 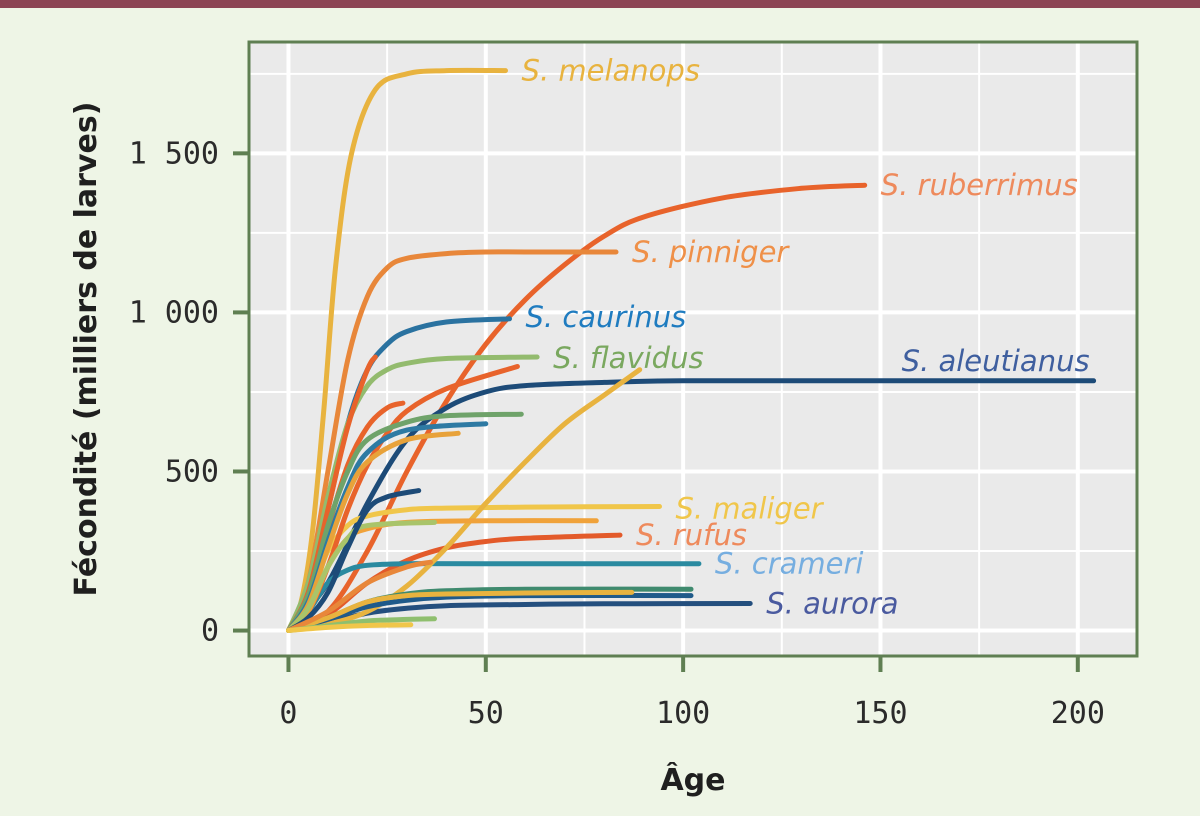 I want to click on series-line-s-pinniger, so click(x=452, y=441).